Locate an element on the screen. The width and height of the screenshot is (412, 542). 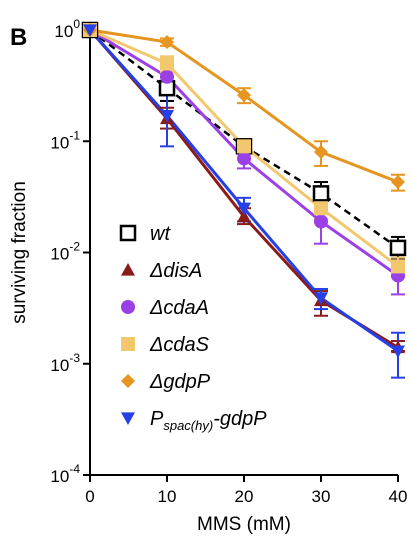
x-axis-title: MMS (mM) is located at coordinates (244, 524).